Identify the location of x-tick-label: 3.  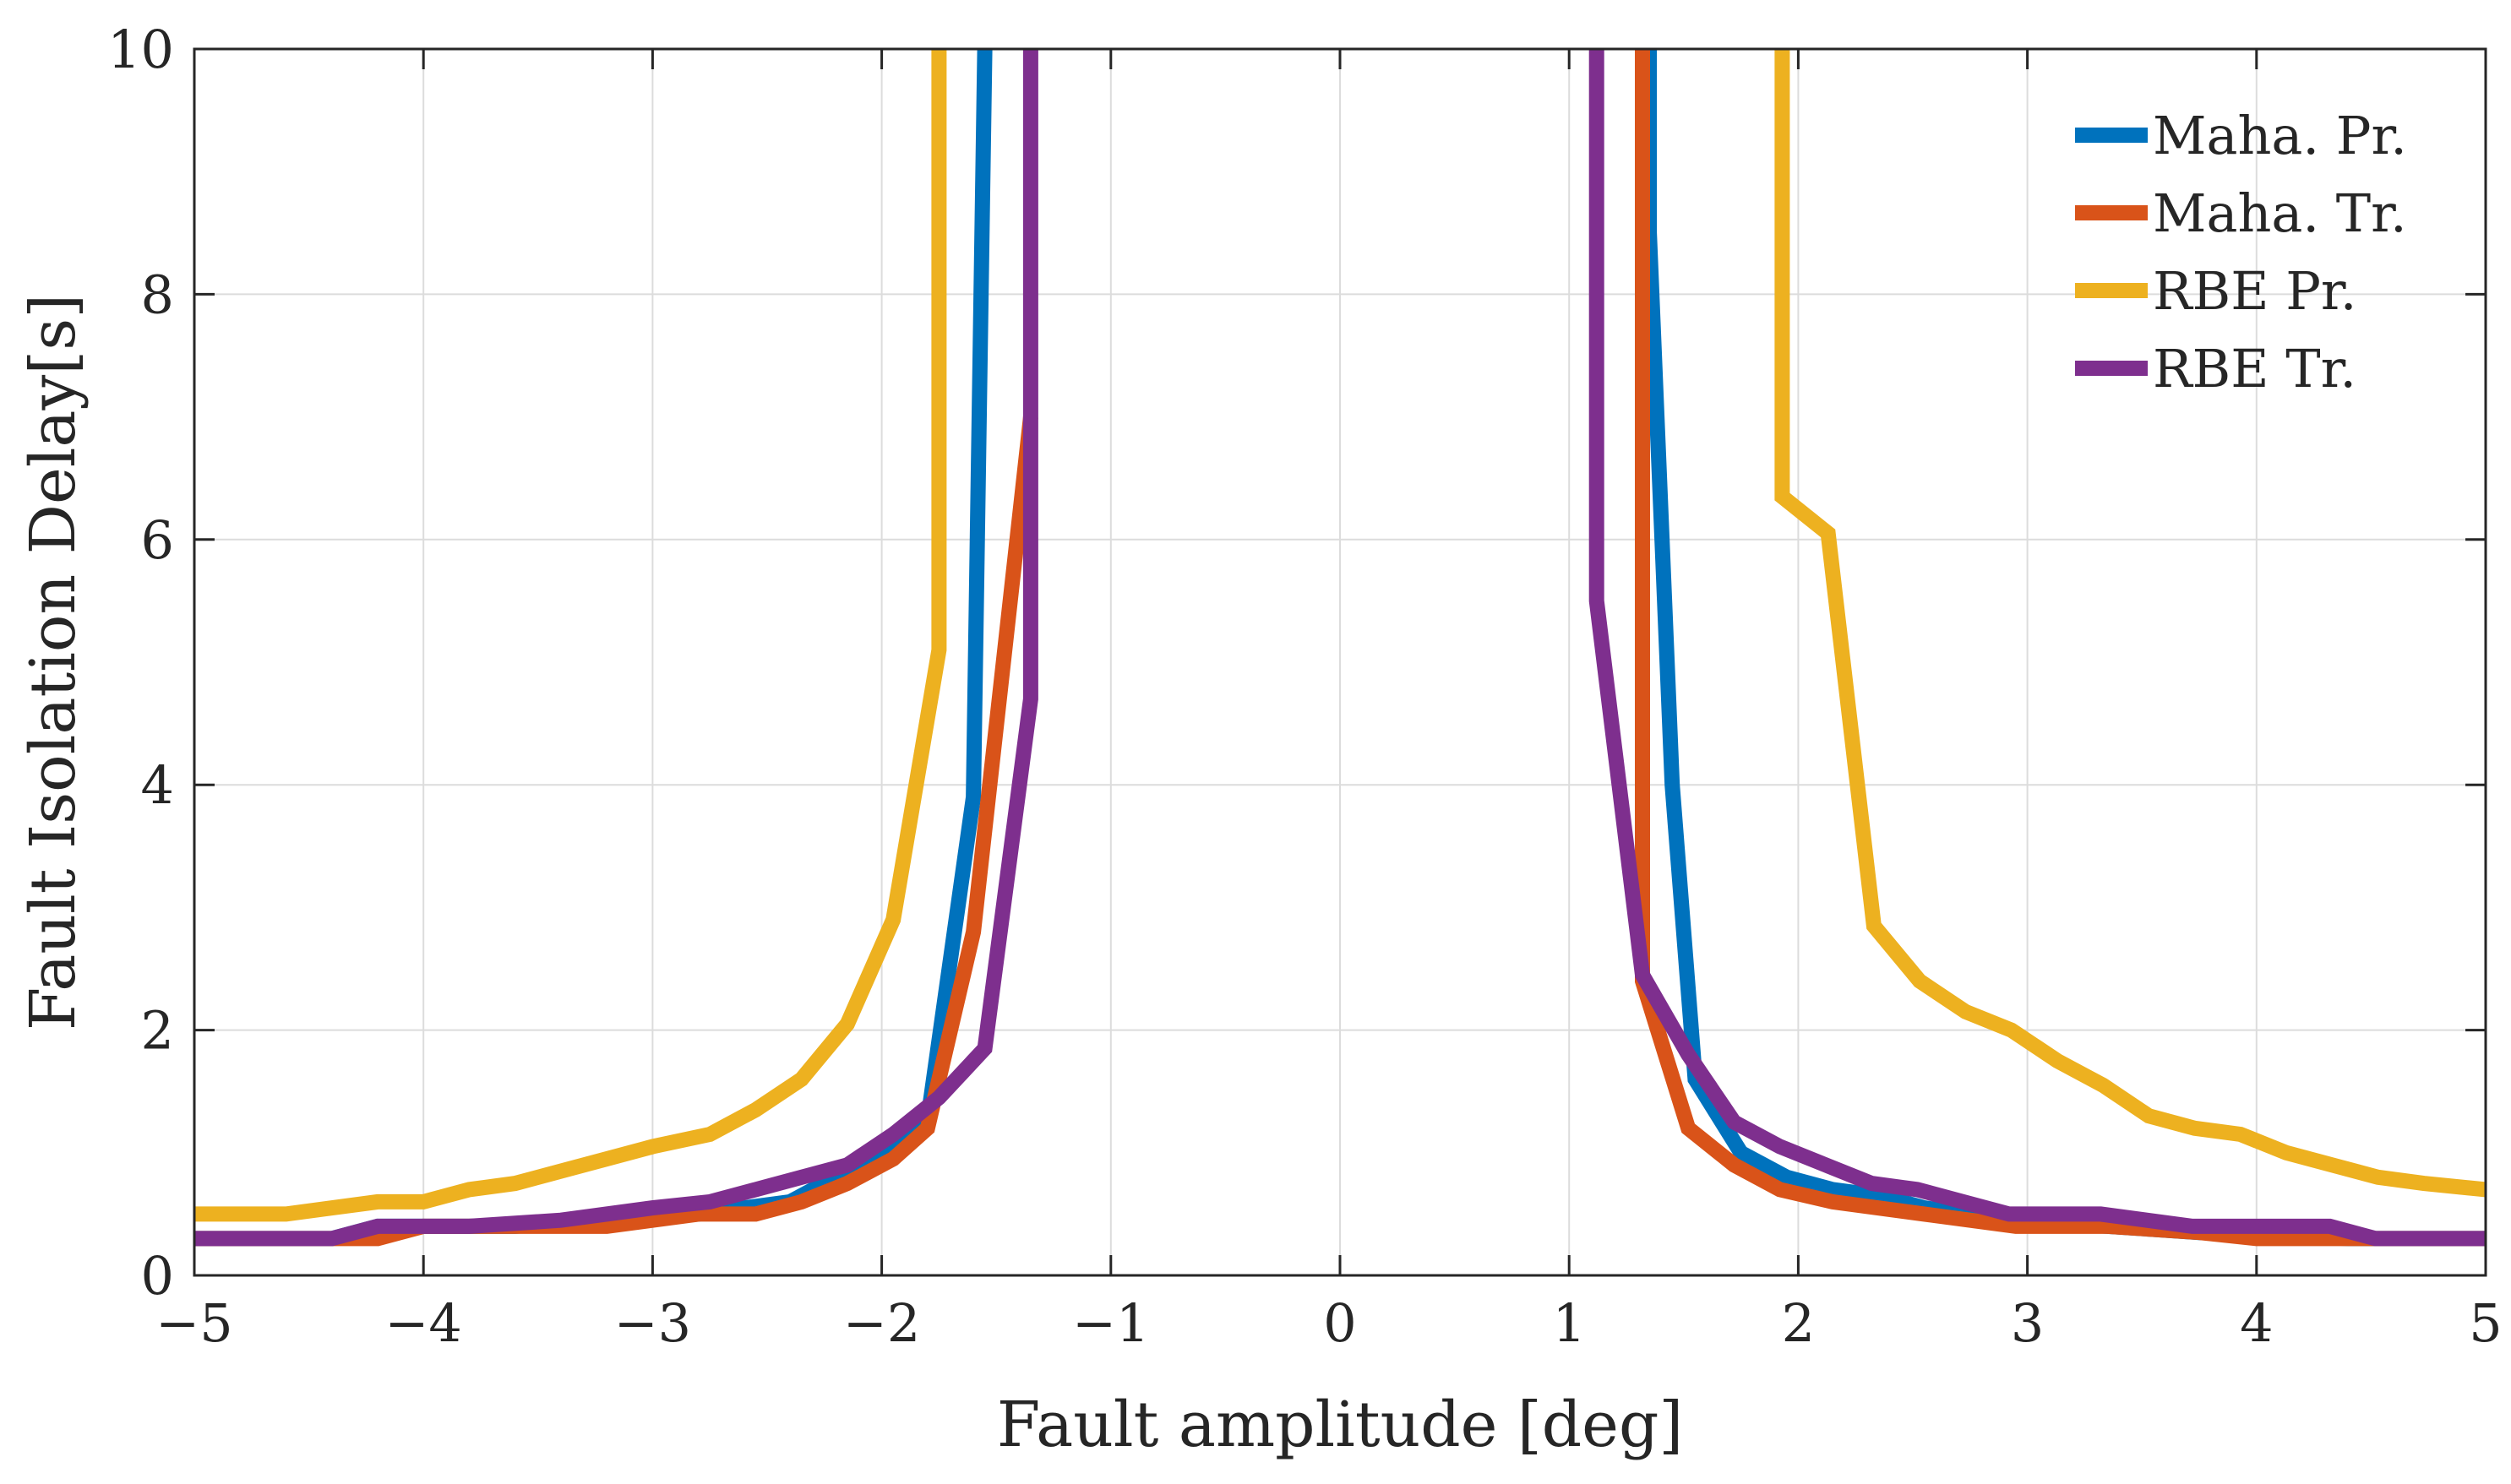
(2028, 1323).